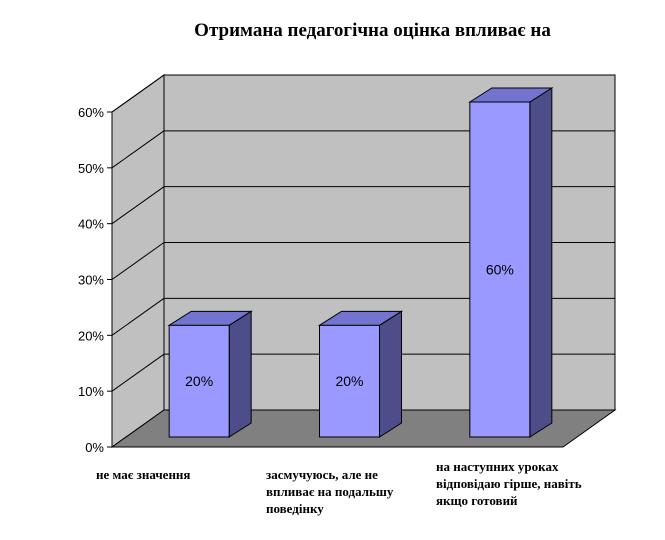  What do you see at coordinates (91, 280) in the screenshot?
I see `y-tick-label: 30%` at bounding box center [91, 280].